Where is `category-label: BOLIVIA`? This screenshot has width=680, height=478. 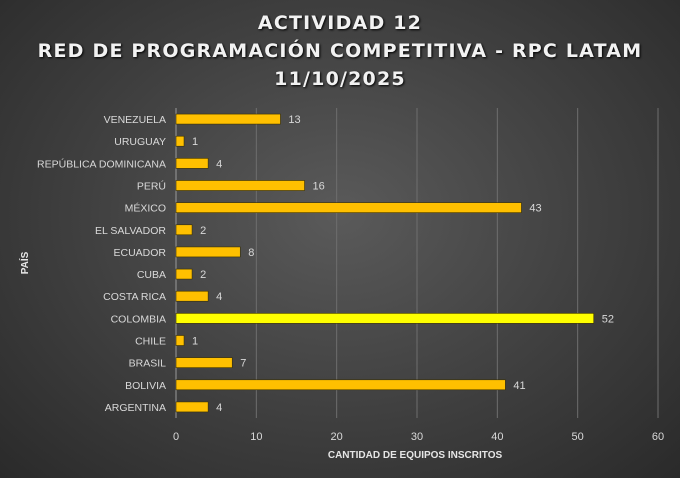 category-label: BOLIVIA is located at coordinates (145, 386).